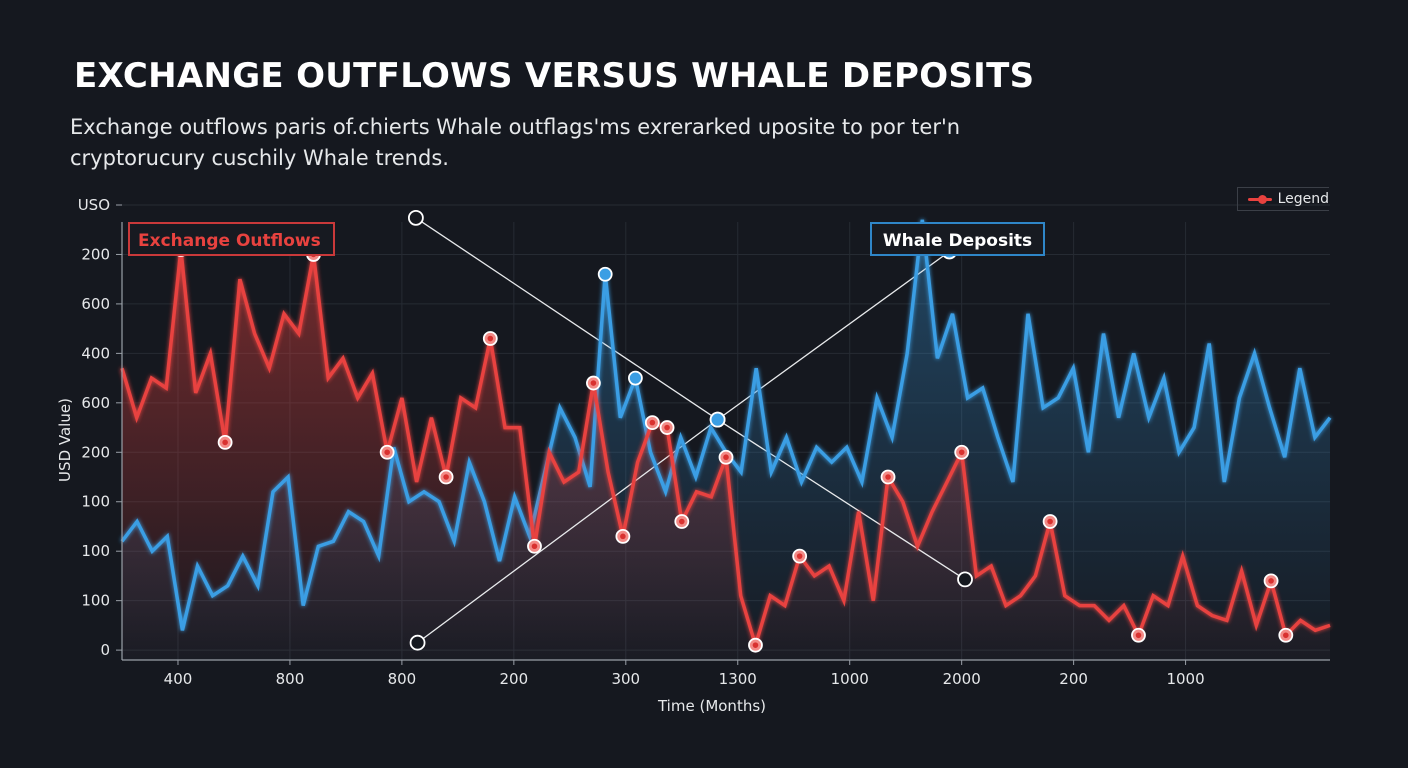 The height and width of the screenshot is (768, 1408). Describe the element at coordinates (178, 679) in the screenshot. I see `x-tick-label: 400` at that location.